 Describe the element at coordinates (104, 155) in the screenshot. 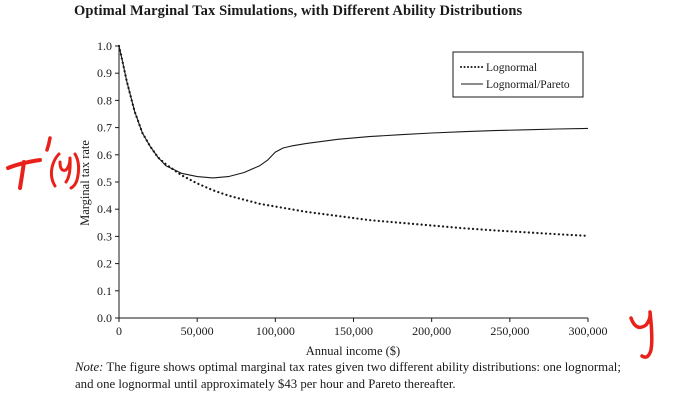

I see `y-tick-label: 0.6` at that location.